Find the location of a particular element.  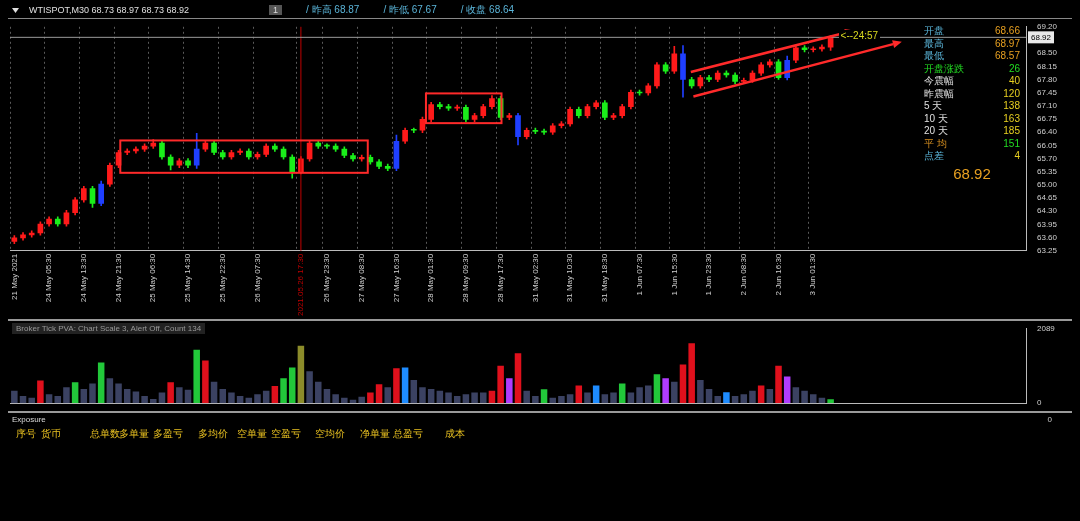

x-tick-label: 1 Jun 15:30 is located at coordinates (674, 274).